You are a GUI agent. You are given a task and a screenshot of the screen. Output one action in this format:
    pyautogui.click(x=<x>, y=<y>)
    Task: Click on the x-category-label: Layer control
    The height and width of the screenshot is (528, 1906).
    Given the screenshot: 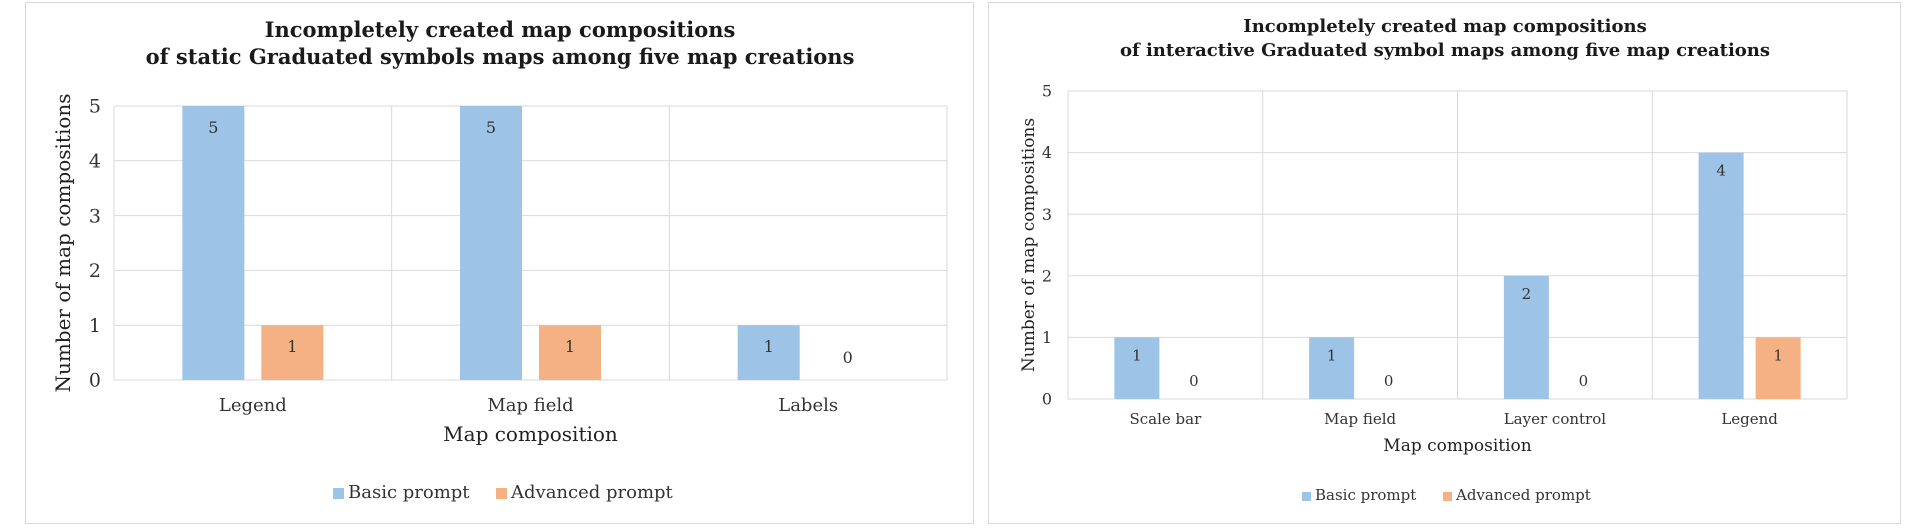 What is the action you would take?
    pyautogui.click(x=1555, y=419)
    